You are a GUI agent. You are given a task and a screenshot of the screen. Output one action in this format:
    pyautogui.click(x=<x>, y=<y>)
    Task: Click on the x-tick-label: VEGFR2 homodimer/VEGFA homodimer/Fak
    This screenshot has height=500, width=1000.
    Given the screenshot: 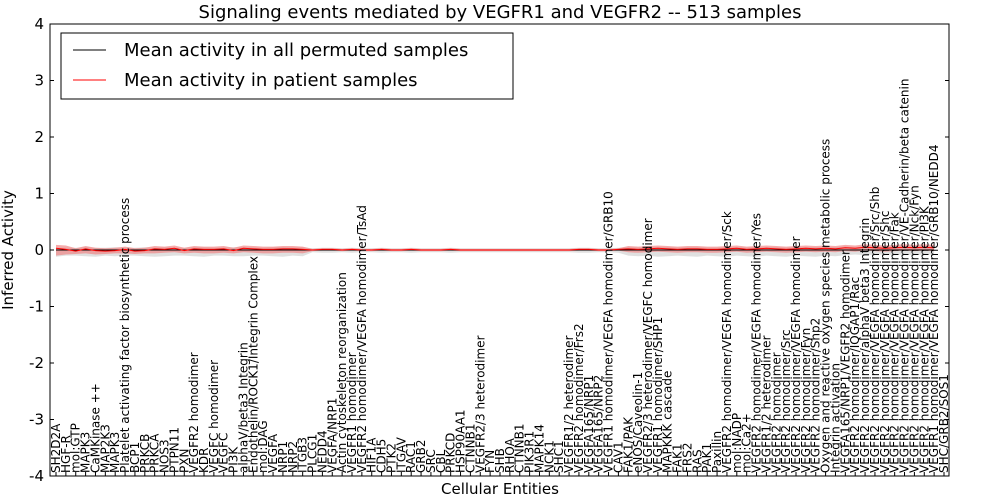 What is the action you would take?
    pyautogui.click(x=895, y=342)
    